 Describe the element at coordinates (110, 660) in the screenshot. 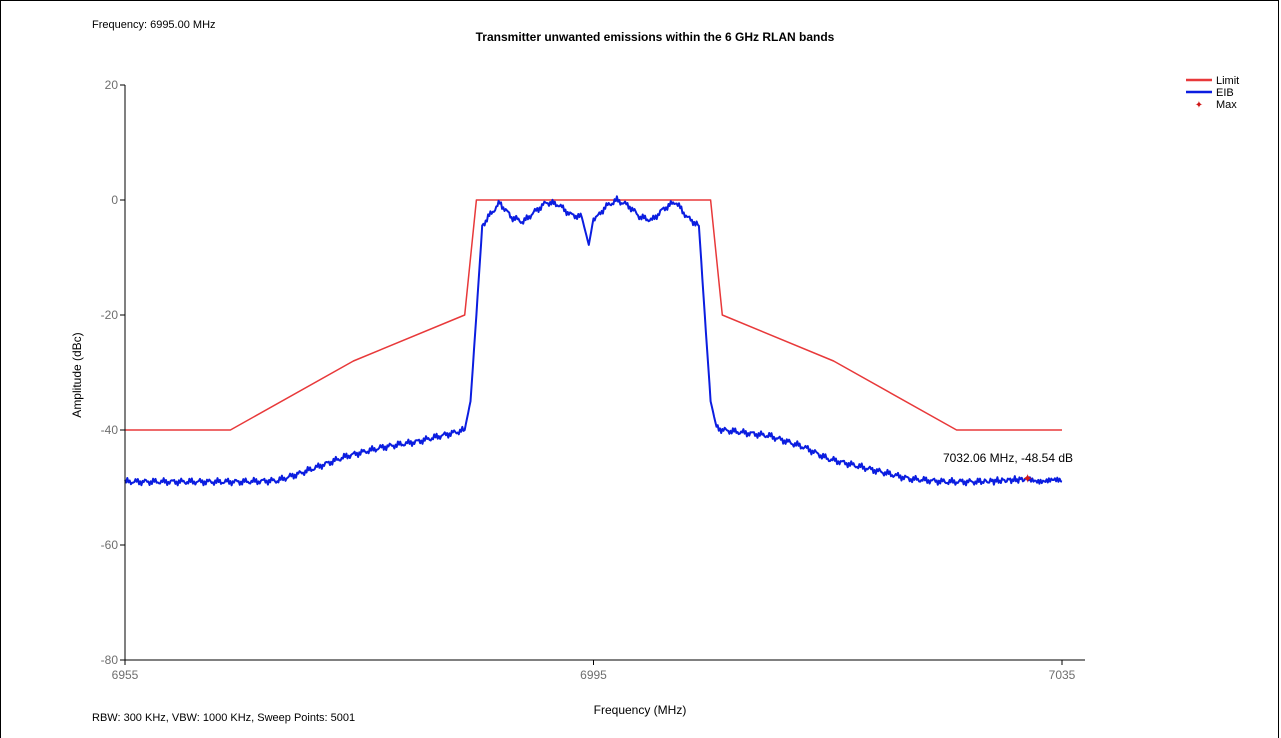

I see `y-tick-label: -80` at that location.